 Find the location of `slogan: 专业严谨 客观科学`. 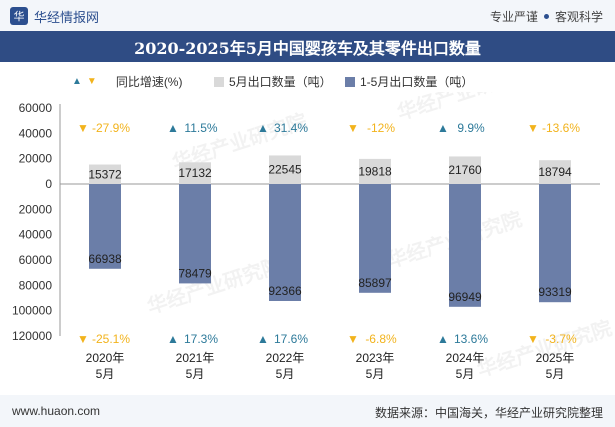

slogan: 专业严谨 客观科学 is located at coordinates (546, 16).